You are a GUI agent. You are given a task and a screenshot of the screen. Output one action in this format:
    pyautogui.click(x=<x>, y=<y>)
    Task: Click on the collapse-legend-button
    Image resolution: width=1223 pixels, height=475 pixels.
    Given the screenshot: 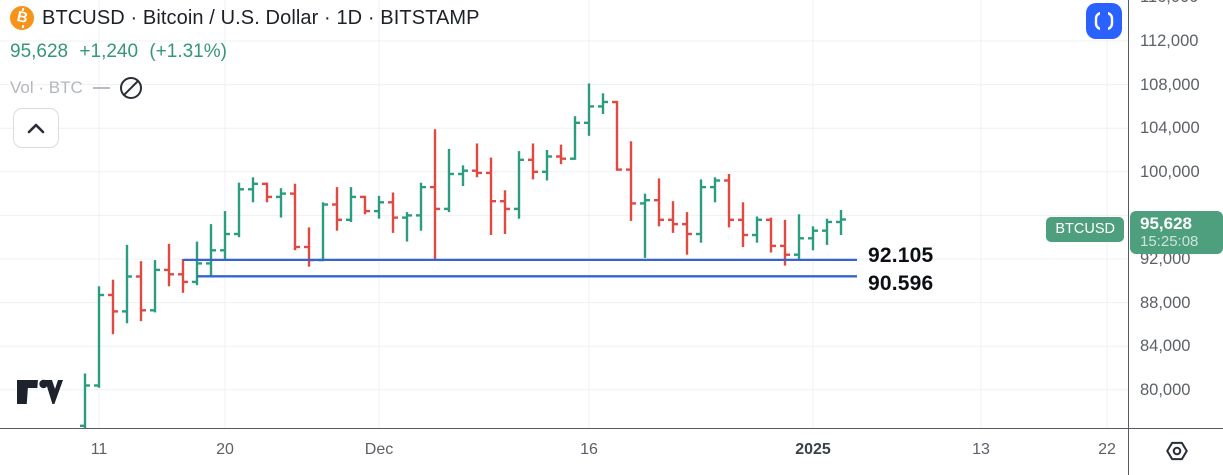 What is the action you would take?
    pyautogui.click(x=36, y=128)
    